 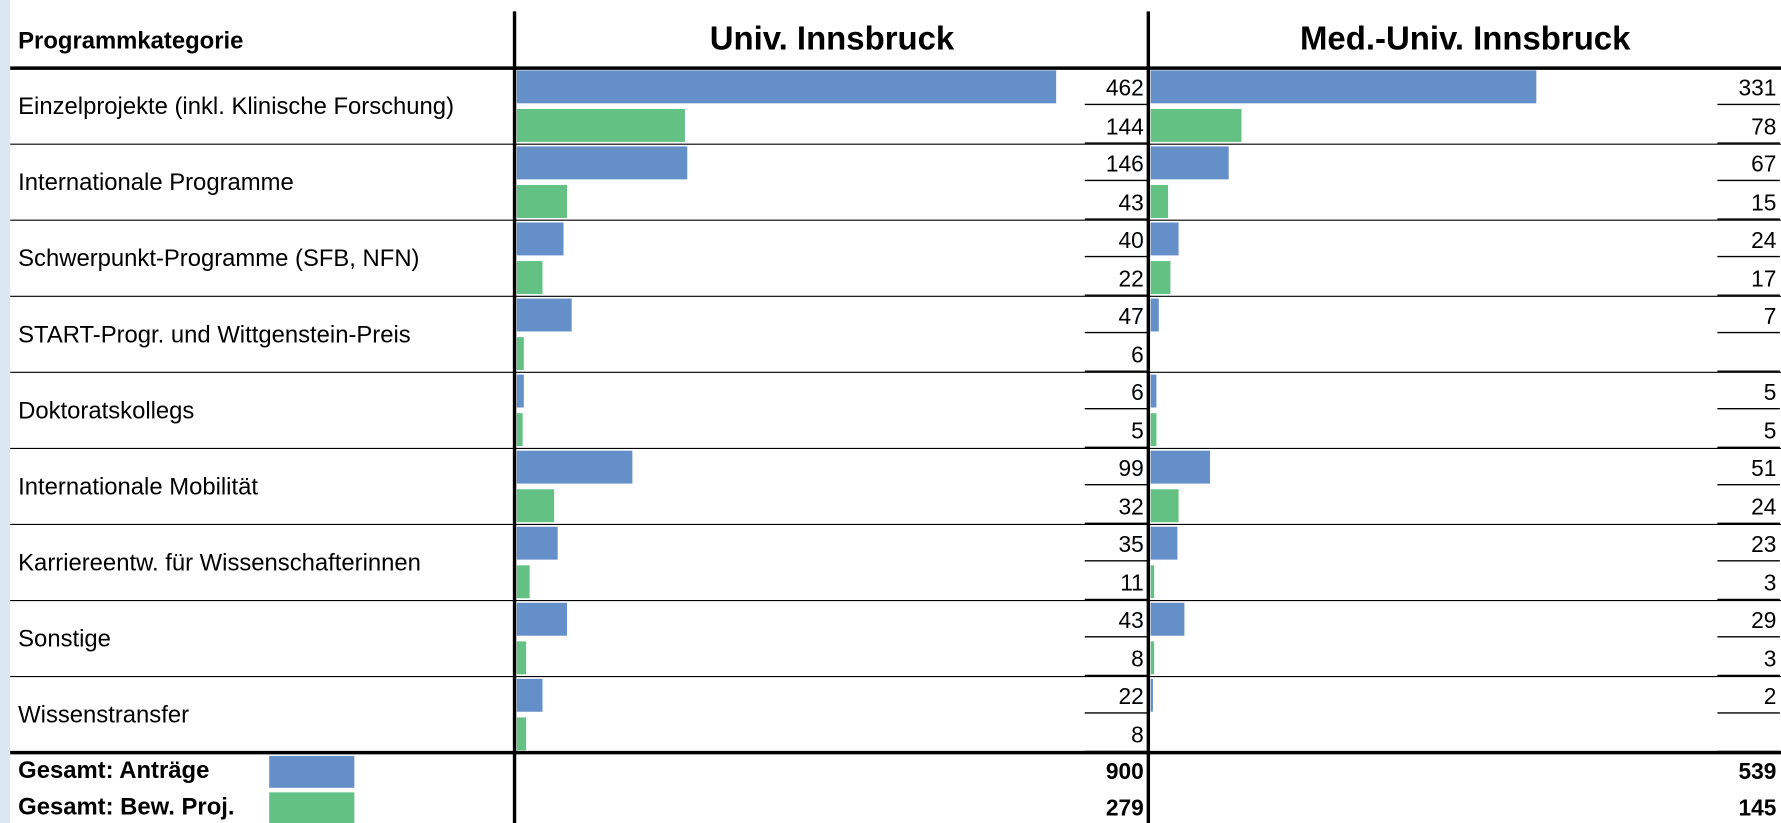 I want to click on value-label: 144, so click(x=1125, y=126).